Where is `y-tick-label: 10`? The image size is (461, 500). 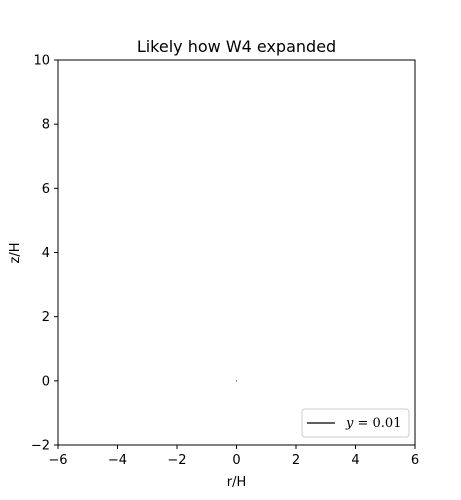 y-tick-label: 10 is located at coordinates (41, 61).